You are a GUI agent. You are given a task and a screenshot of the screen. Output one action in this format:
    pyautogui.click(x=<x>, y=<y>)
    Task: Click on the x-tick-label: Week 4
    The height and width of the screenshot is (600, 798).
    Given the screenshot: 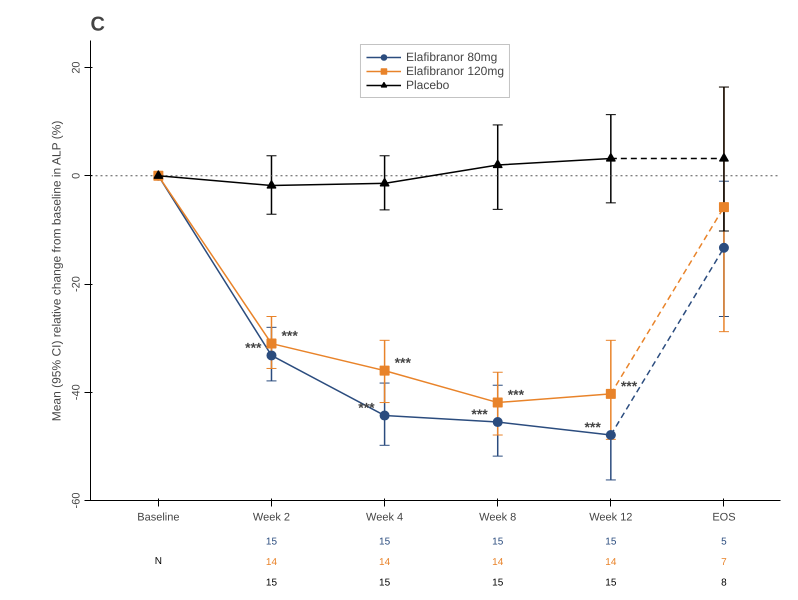 What is the action you would take?
    pyautogui.click(x=385, y=518)
    